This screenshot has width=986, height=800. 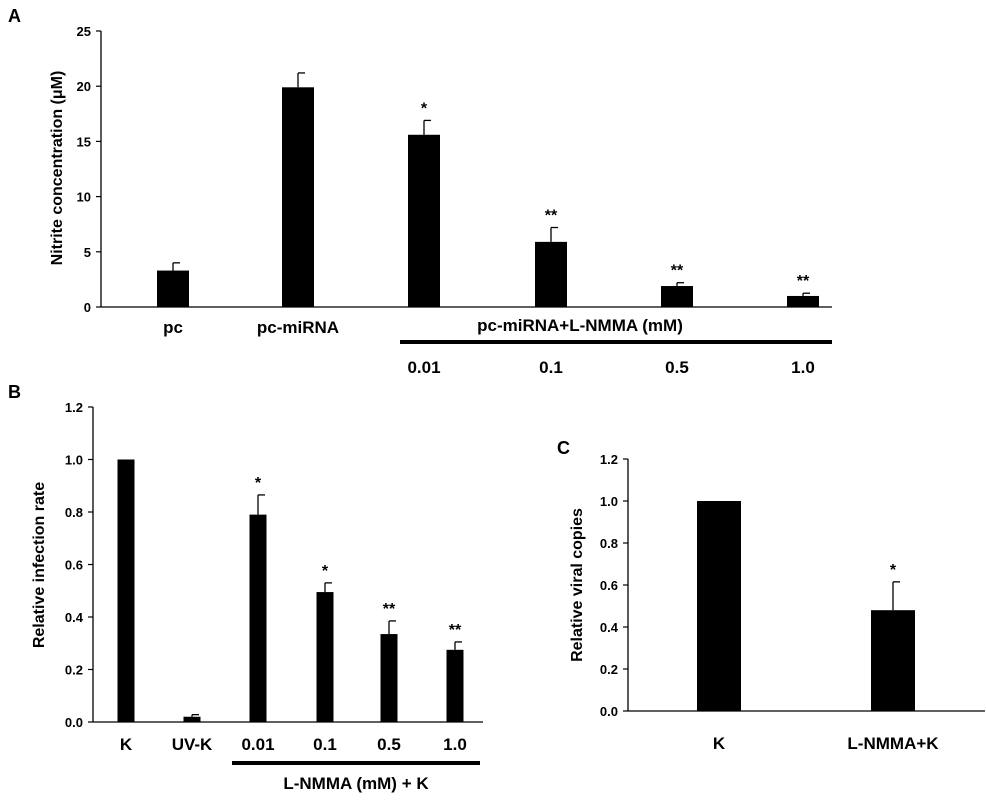 What do you see at coordinates (609, 669) in the screenshot?
I see `panel-c-y-tick-label: 0.2` at bounding box center [609, 669].